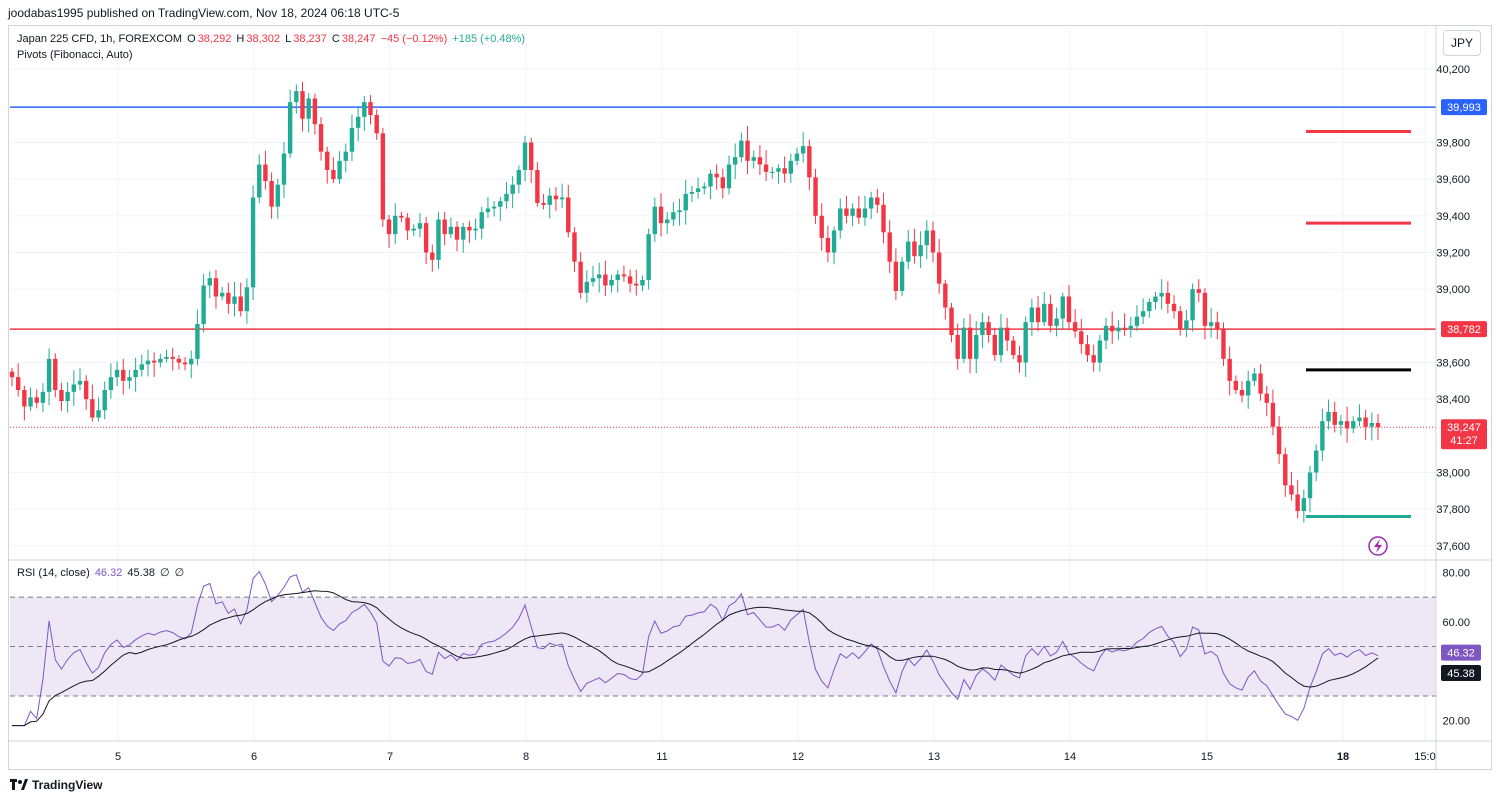 This screenshot has height=802, width=1500. I want to click on tradingview-footer: TradingView, so click(56, 785).